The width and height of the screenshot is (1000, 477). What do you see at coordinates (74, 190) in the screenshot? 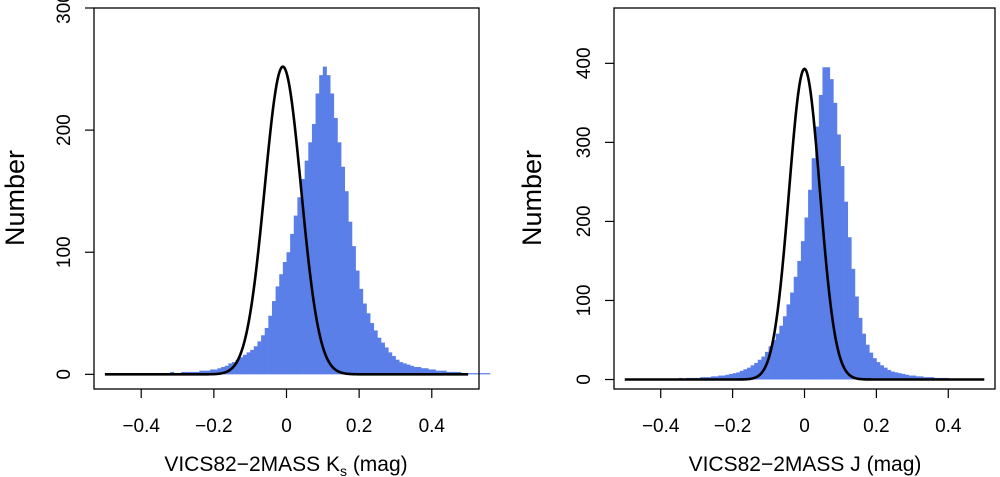
I see `left-y-ticks: 0 100 200 300` at bounding box center [74, 190].